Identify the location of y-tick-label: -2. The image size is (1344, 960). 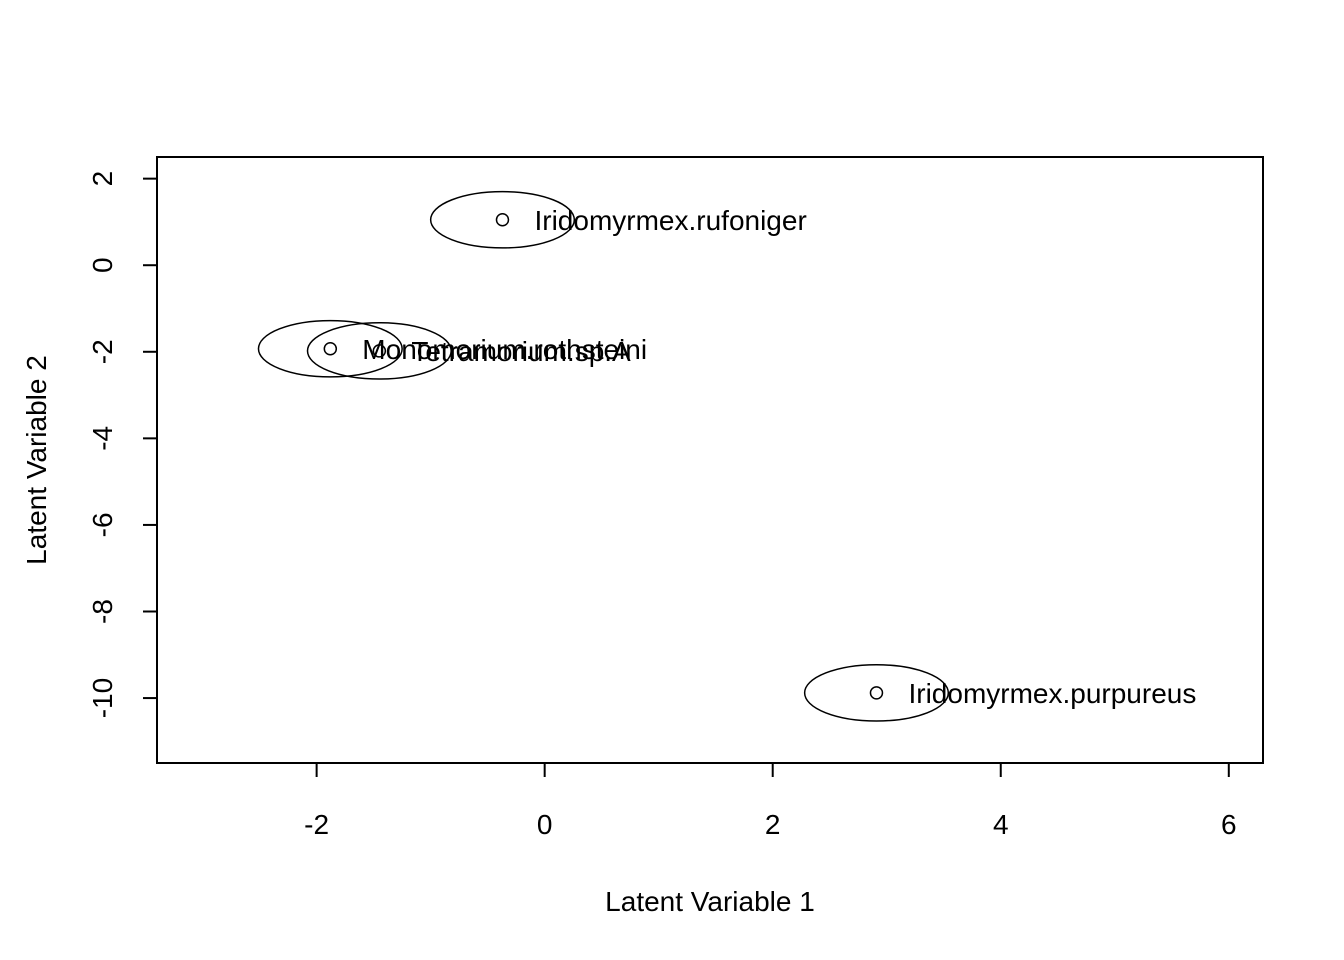
(102, 351).